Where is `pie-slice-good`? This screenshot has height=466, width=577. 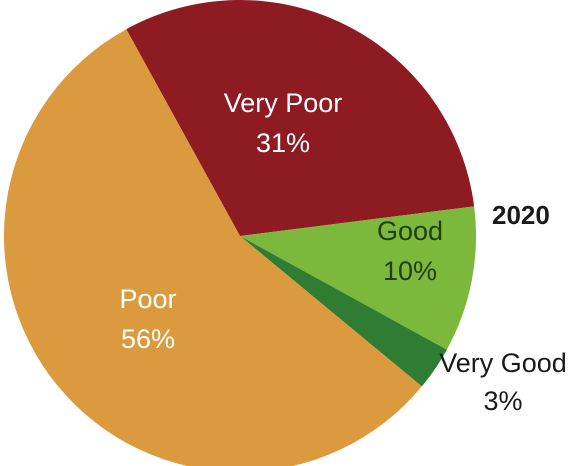
pie-slice-good is located at coordinates (358, 278).